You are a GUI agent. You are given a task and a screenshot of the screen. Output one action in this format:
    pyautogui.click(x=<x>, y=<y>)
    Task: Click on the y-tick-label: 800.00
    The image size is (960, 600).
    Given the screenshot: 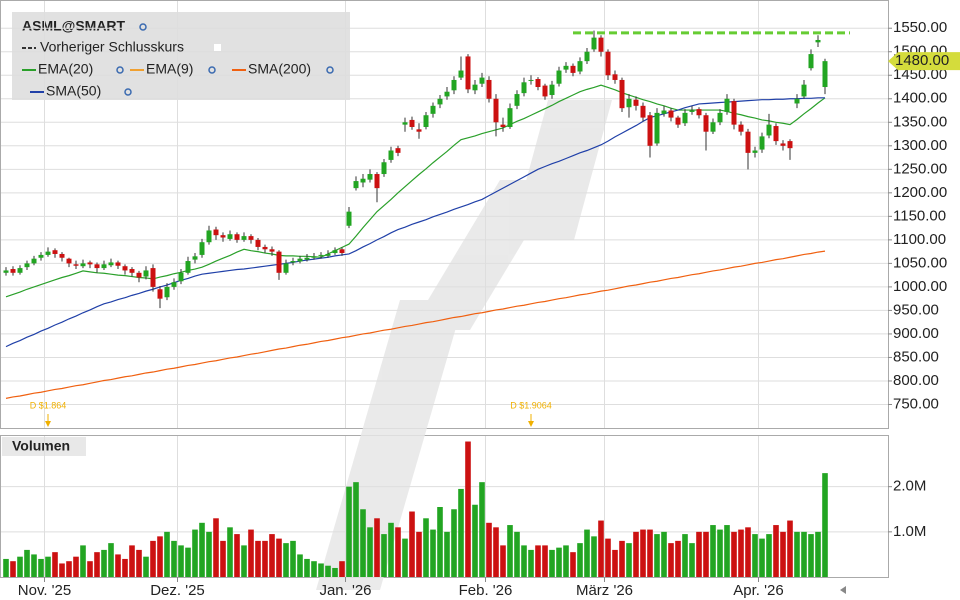 What is the action you would take?
    pyautogui.click(x=916, y=380)
    